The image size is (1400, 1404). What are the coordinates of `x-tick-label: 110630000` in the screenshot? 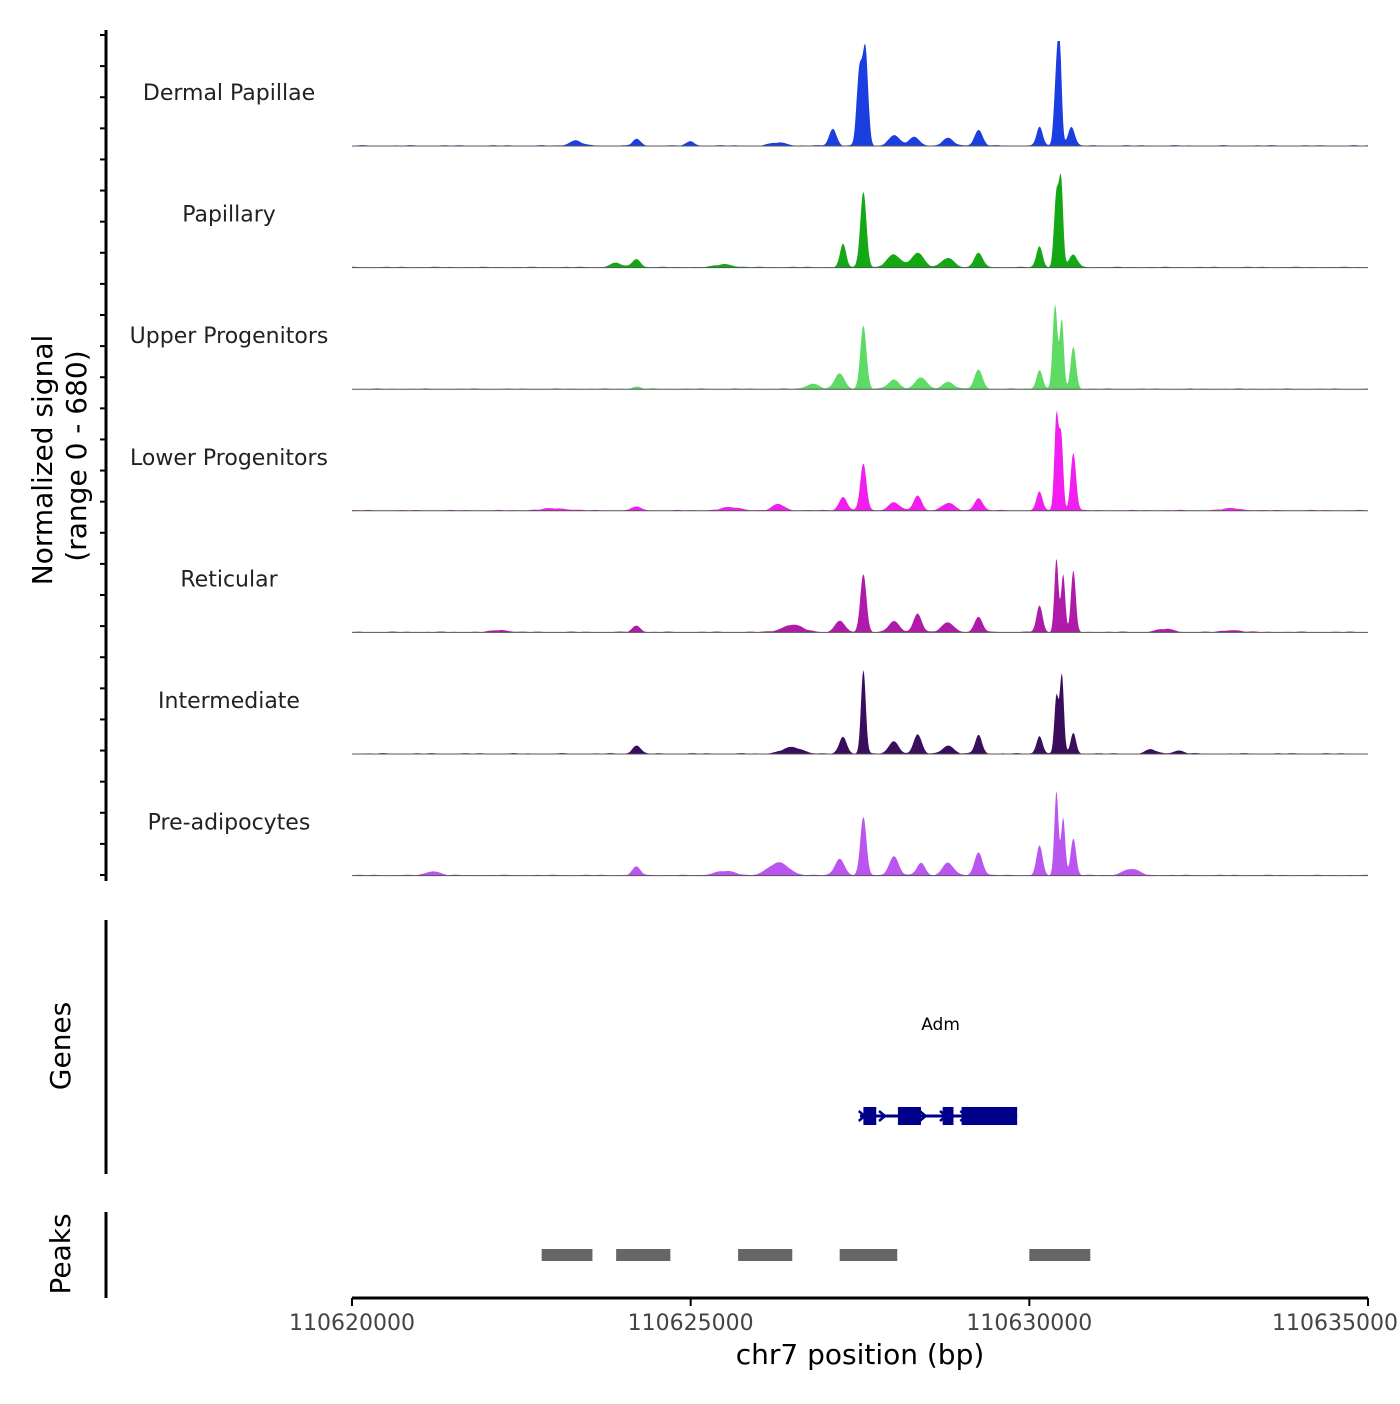 It's located at (1029, 1323).